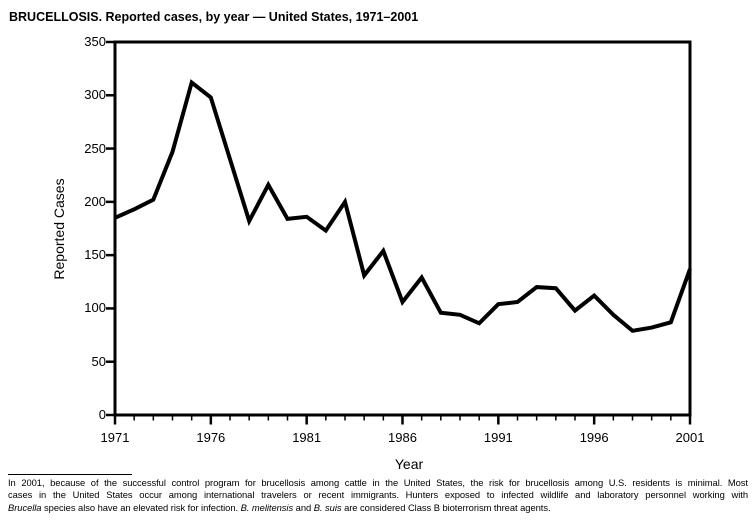 This screenshot has width=753, height=526. I want to click on footnote-italic-term: Brucella, so click(25, 507).